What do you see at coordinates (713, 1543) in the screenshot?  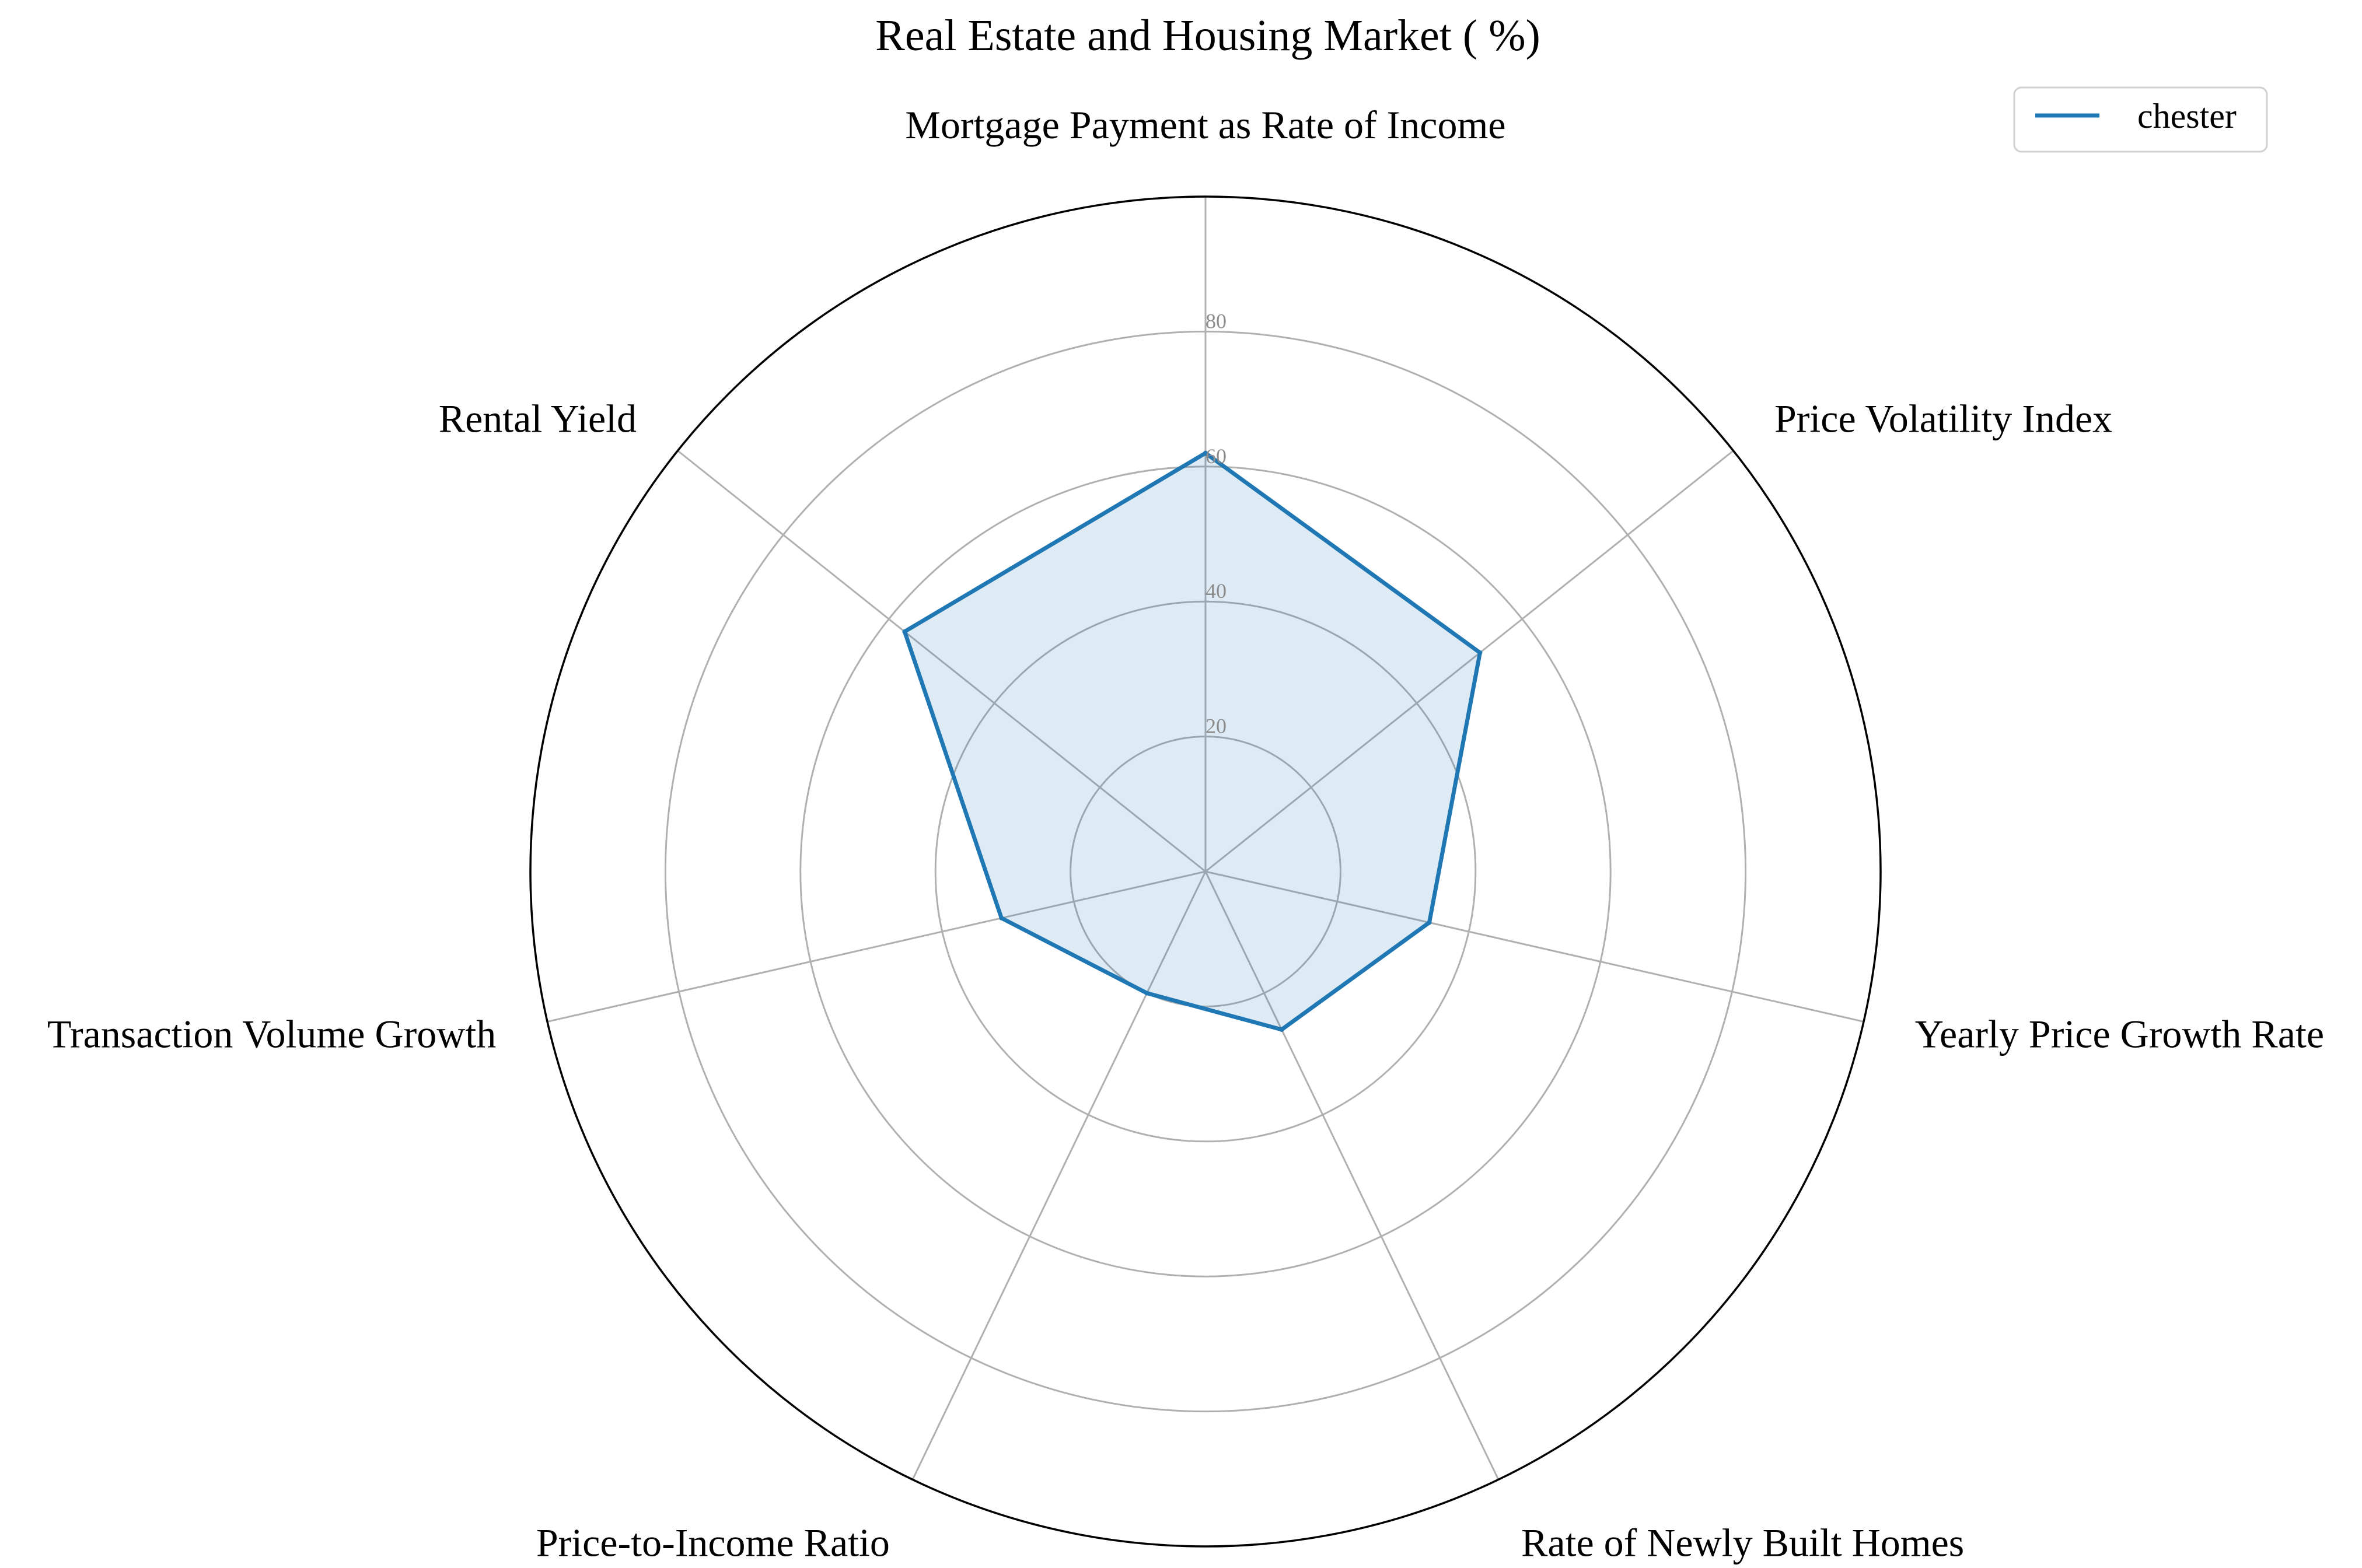 I see `axis-label-4: Price-to-Income Ratio` at bounding box center [713, 1543].